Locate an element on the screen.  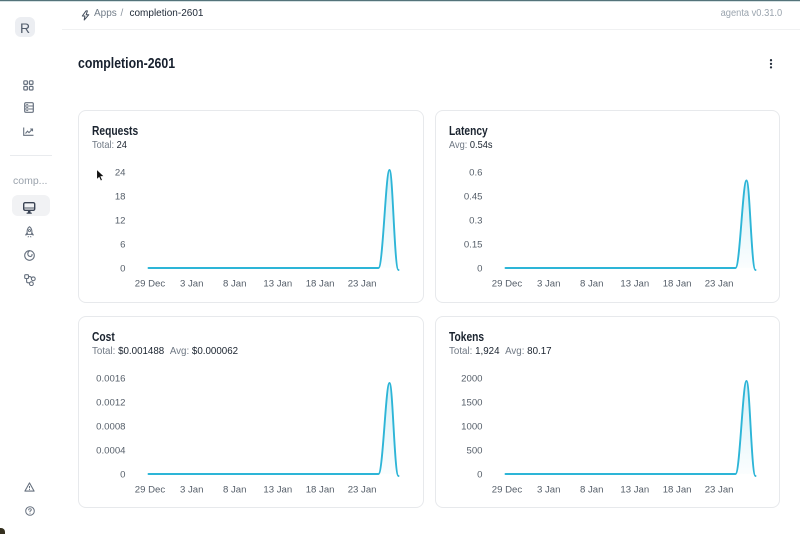
svg-text: 0.0008 is located at coordinates (110, 426).